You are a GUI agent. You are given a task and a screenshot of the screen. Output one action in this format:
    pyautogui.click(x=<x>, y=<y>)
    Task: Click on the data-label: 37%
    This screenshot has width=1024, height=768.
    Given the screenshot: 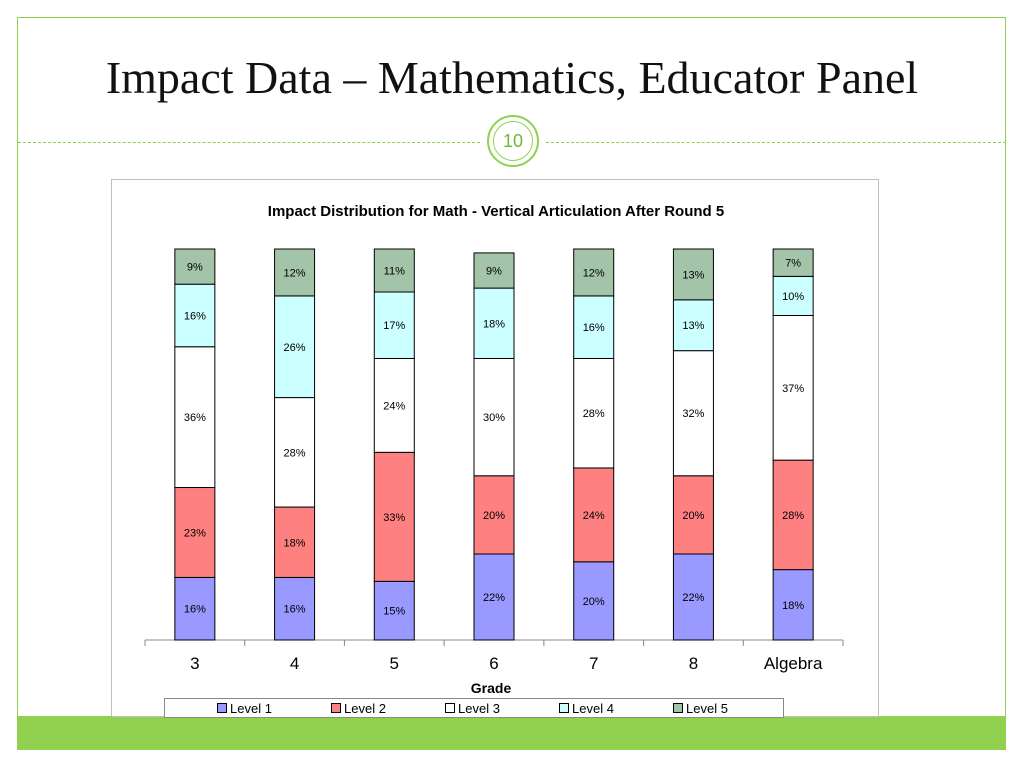 What is the action you would take?
    pyautogui.click(x=793, y=389)
    